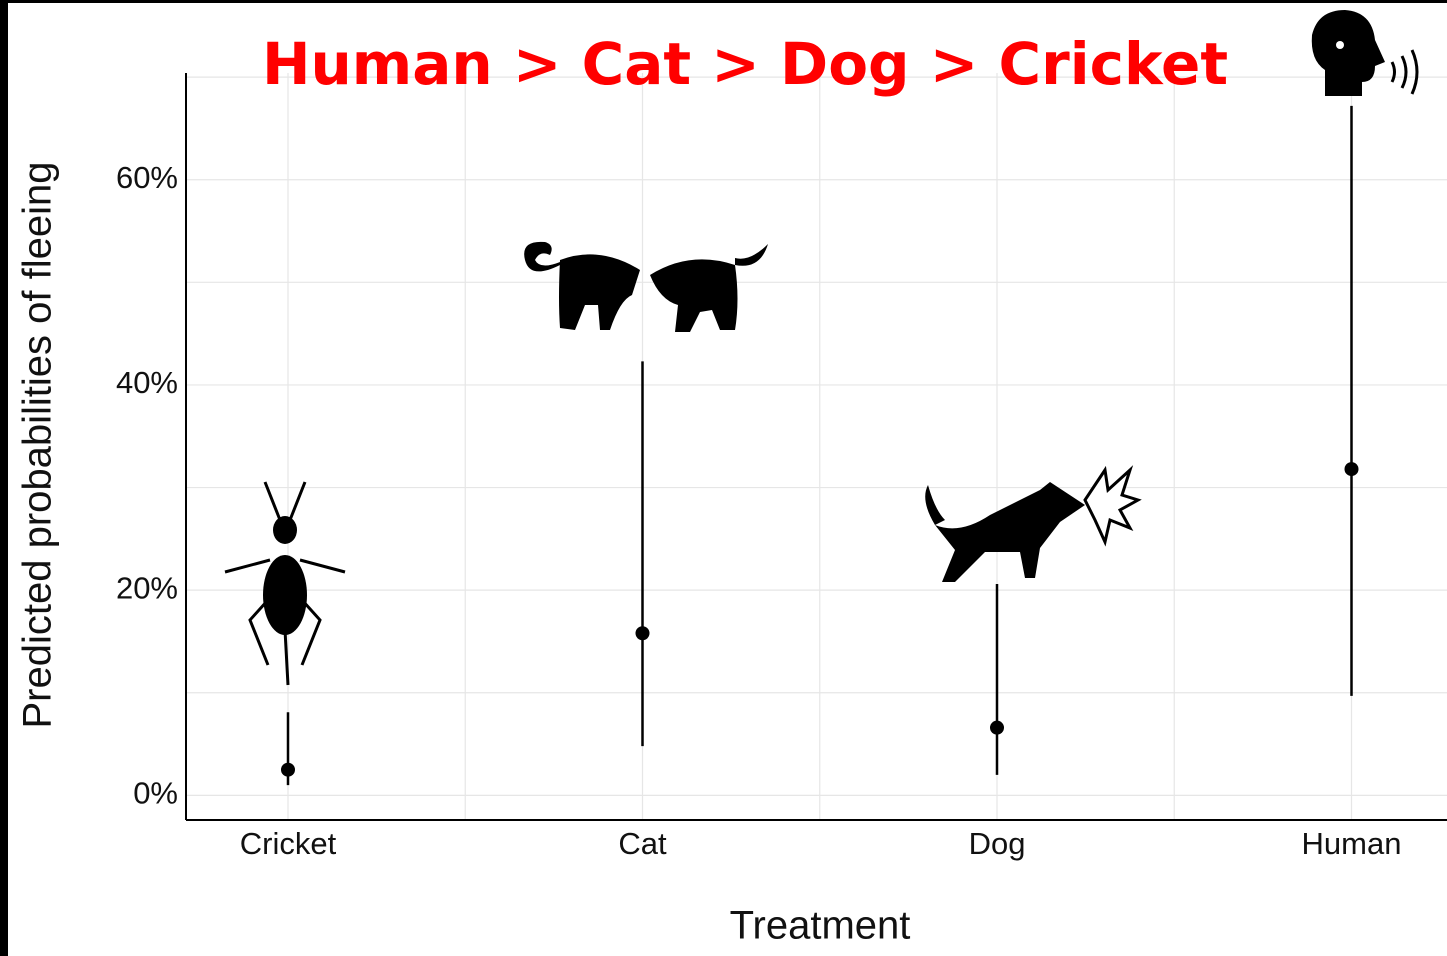  Describe the element at coordinates (997, 843) in the screenshot. I see `x-tick-label: Dog` at that location.